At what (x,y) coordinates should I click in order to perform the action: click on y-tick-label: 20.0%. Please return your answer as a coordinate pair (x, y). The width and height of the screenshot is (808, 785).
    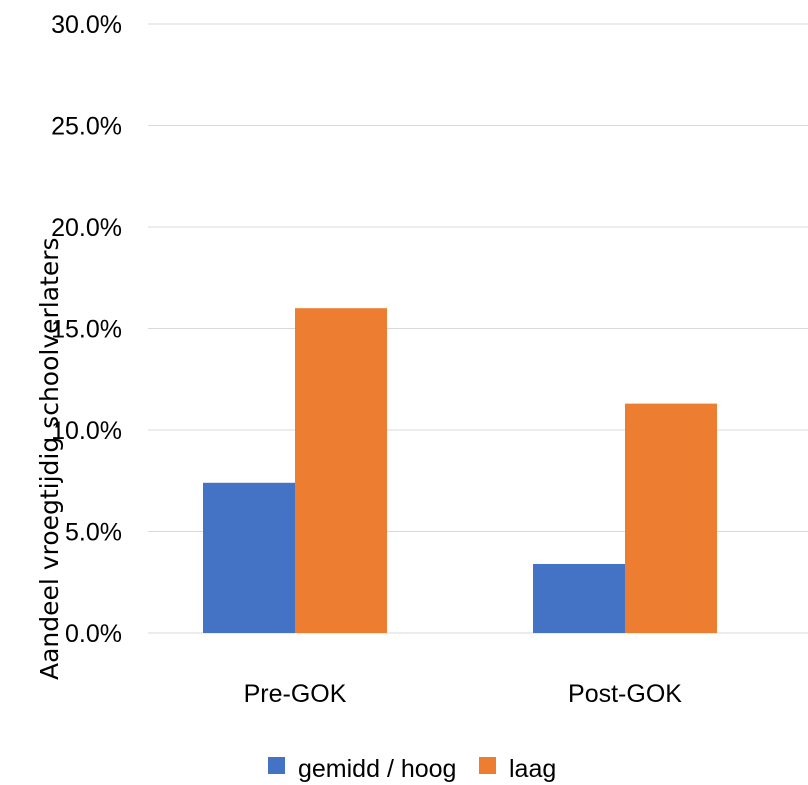
    Looking at the image, I should click on (86, 228).